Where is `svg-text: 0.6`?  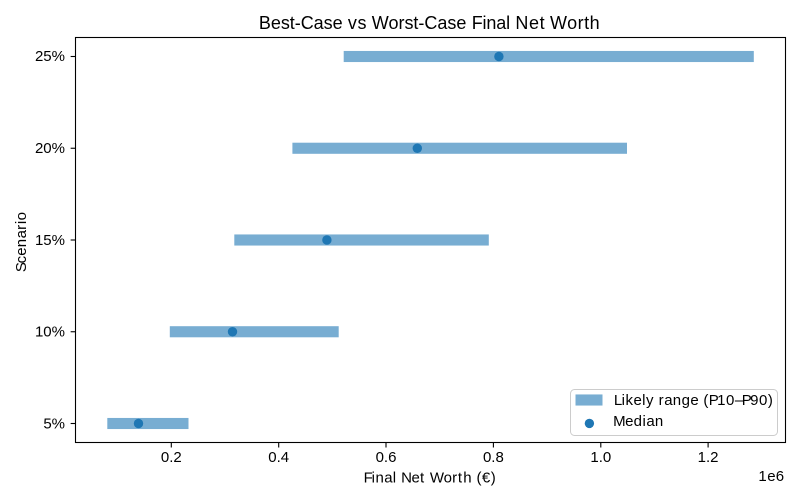 svg-text: 0.6 is located at coordinates (386, 457).